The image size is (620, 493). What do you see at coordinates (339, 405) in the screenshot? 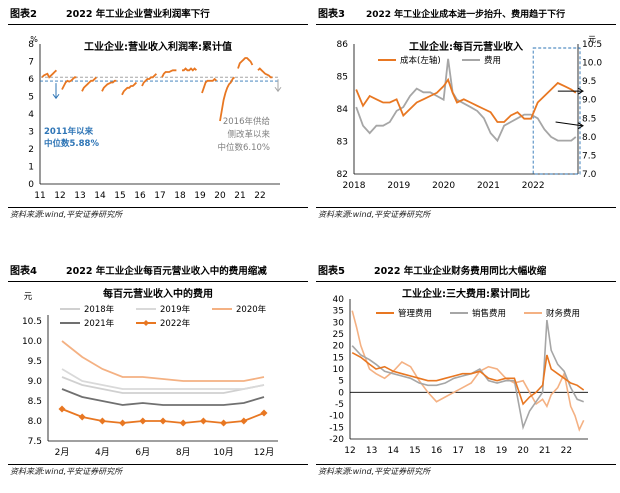
I see `y-tick-label: -5` at bounding box center [339, 405].